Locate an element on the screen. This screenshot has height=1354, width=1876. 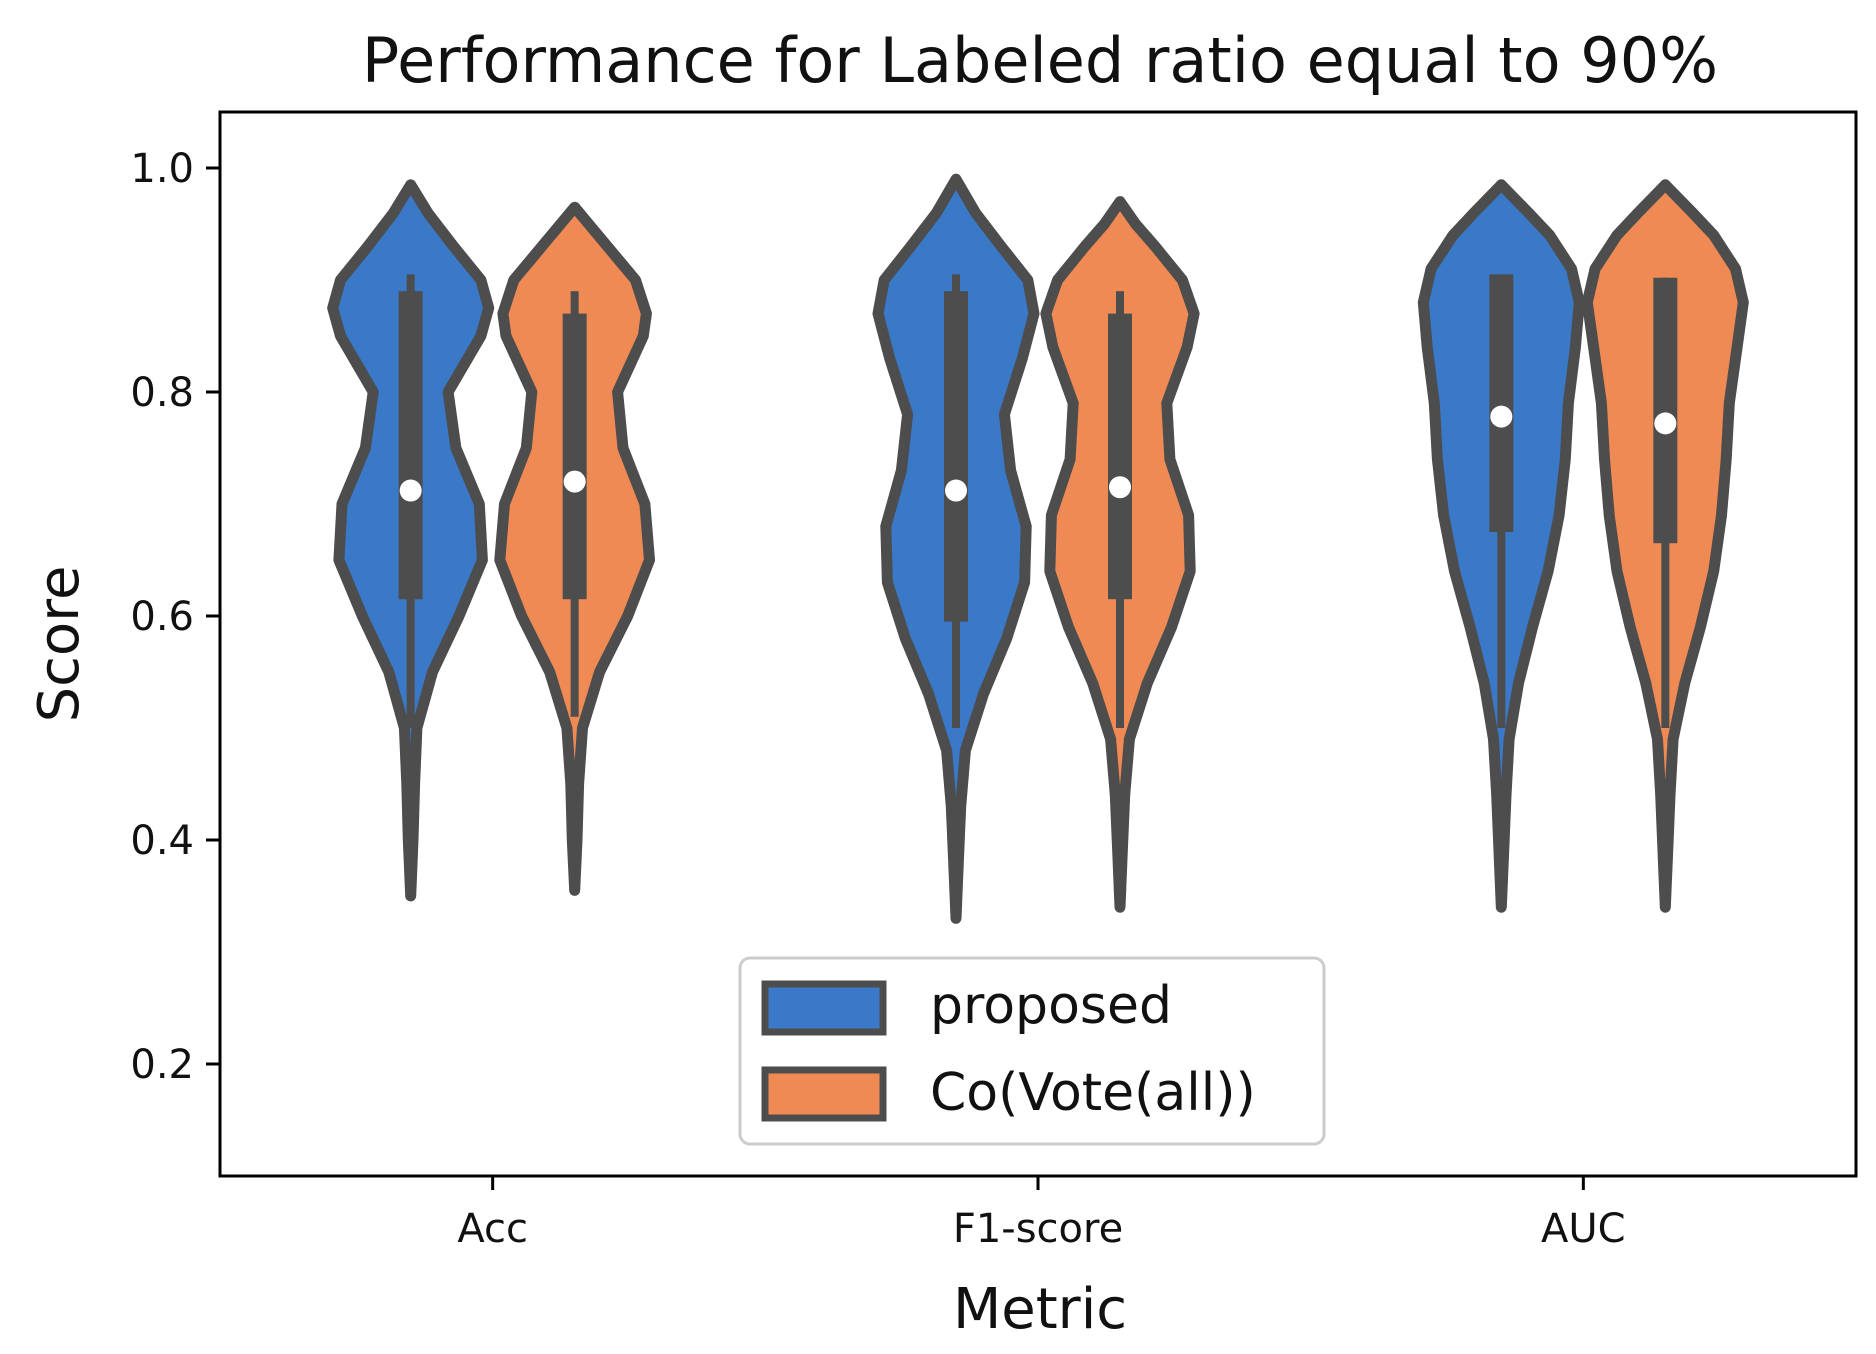
legend-label-co-vote-all: Co(Vote(all)) is located at coordinates (1093, 1093).